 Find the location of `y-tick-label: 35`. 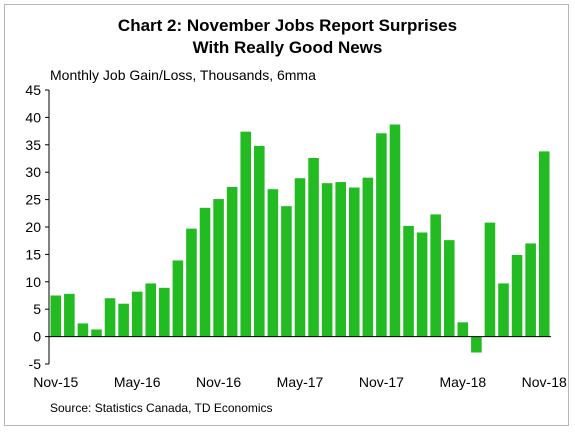

y-tick-label: 35 is located at coordinates (33, 145).